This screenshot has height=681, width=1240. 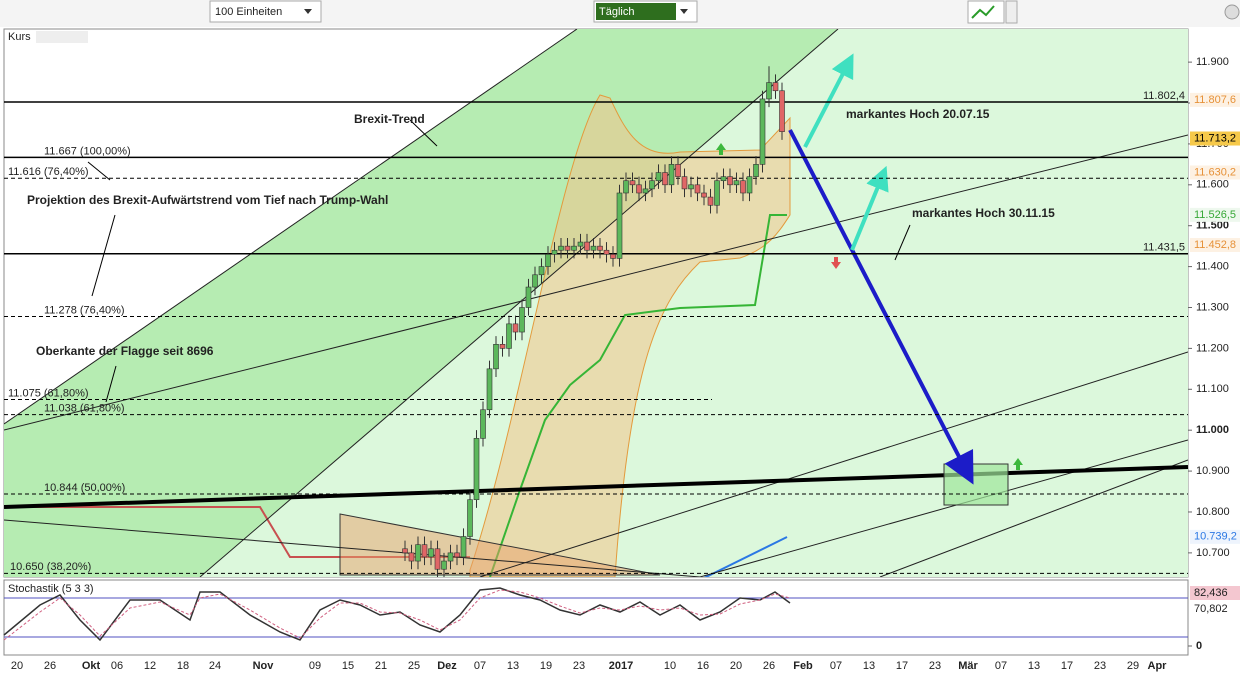 I want to click on osc-tick-label: 0, so click(x=1199, y=646).